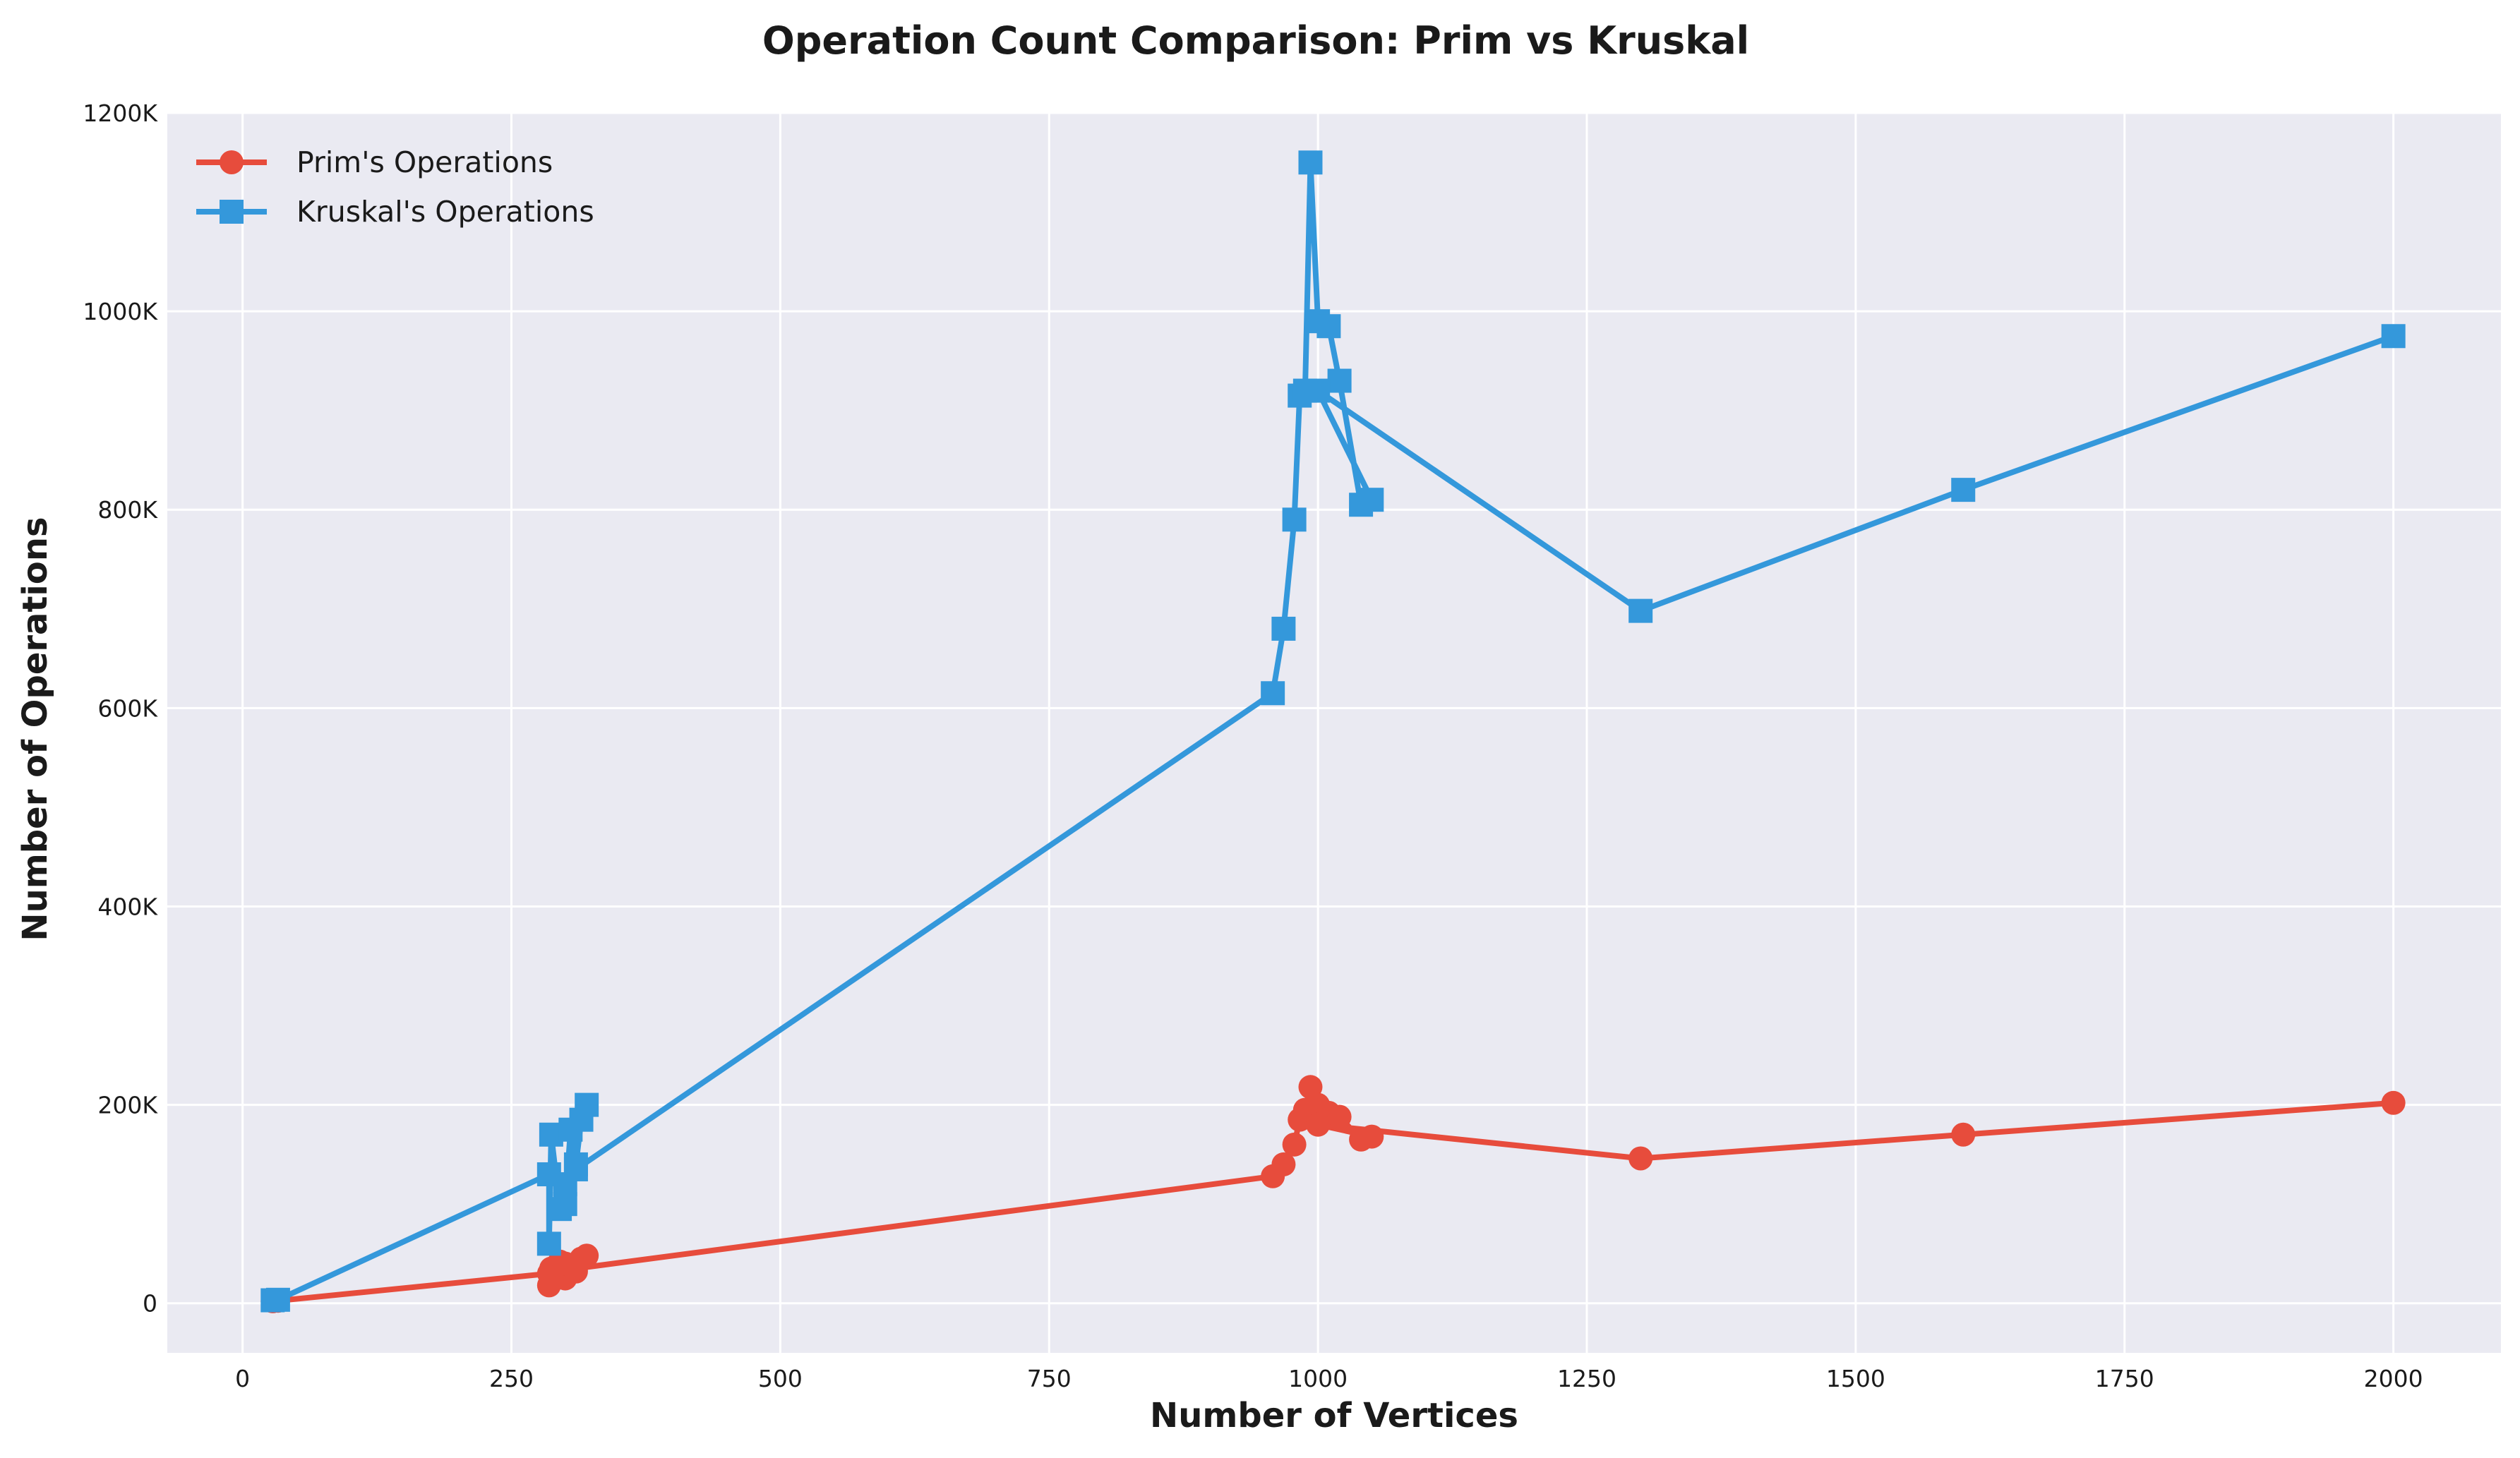  What do you see at coordinates (128, 1105) in the screenshot?
I see `y-tick-label: 200K` at bounding box center [128, 1105].